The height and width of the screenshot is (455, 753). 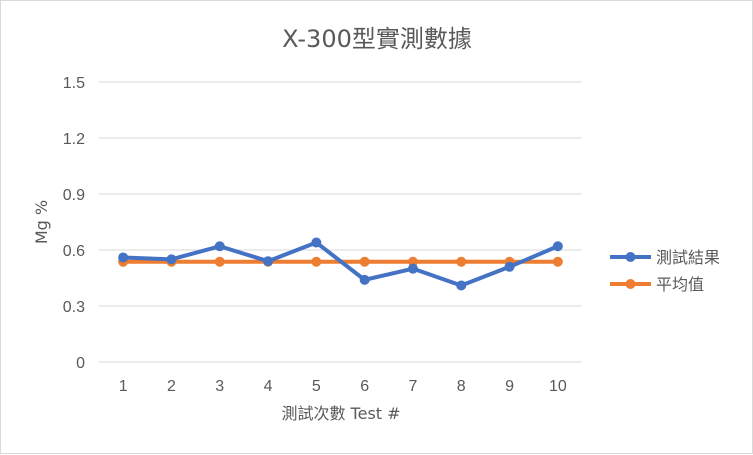 I want to click on x-tick-label: 5, so click(x=316, y=386).